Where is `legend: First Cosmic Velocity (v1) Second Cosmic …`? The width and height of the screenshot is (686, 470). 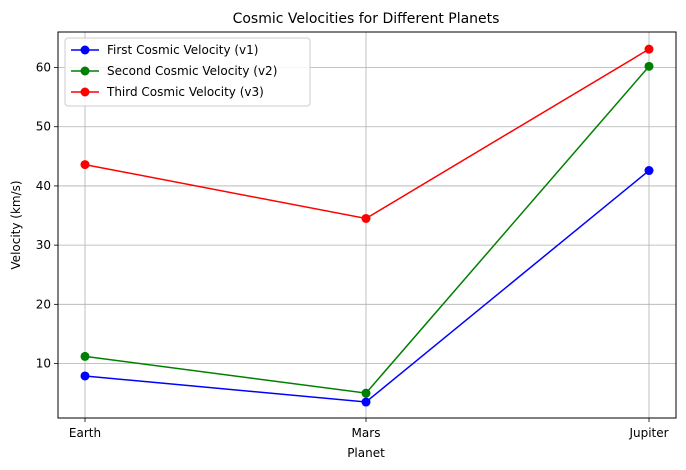 legend: First Cosmic Velocity (v1) Second Cosmic … is located at coordinates (187, 72).